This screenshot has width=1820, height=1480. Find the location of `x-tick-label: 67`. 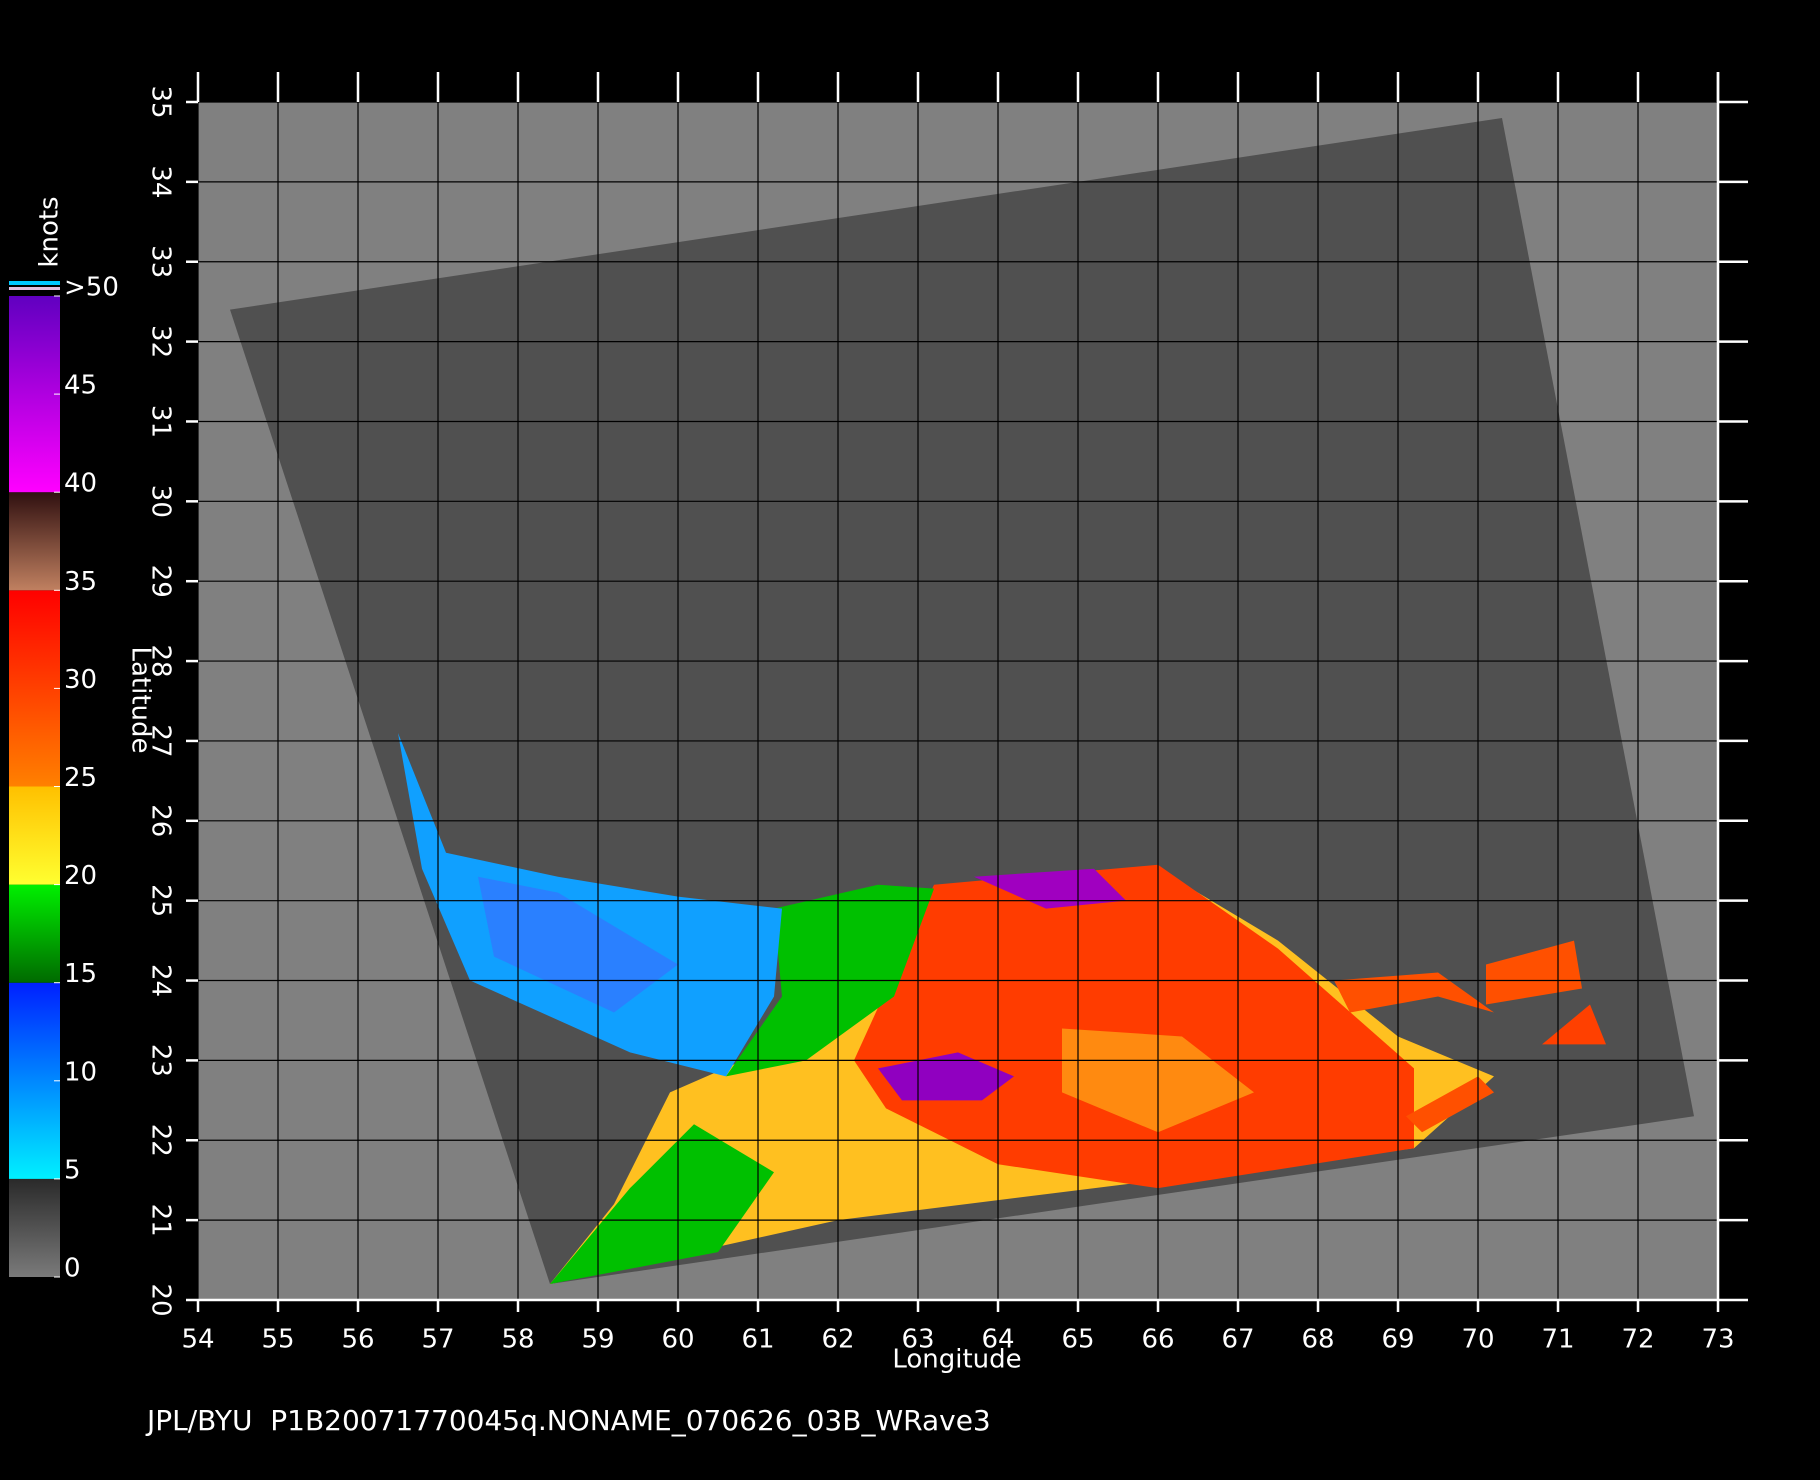

x-tick-label: 67 is located at coordinates (1237, 1340).